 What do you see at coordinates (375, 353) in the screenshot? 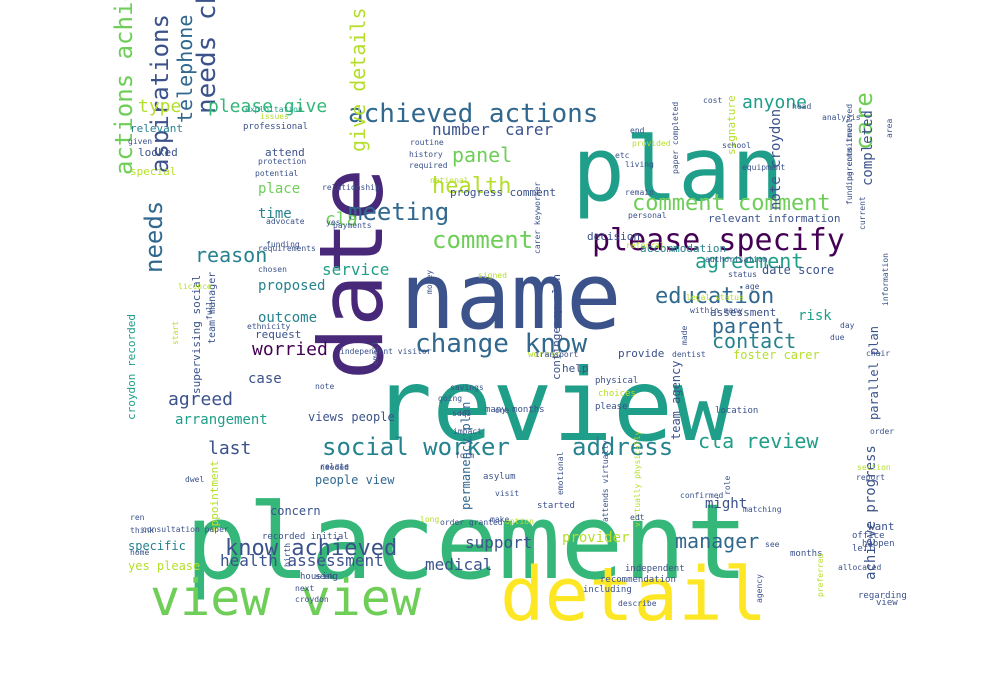
I see `cloud-word: email` at bounding box center [375, 353].